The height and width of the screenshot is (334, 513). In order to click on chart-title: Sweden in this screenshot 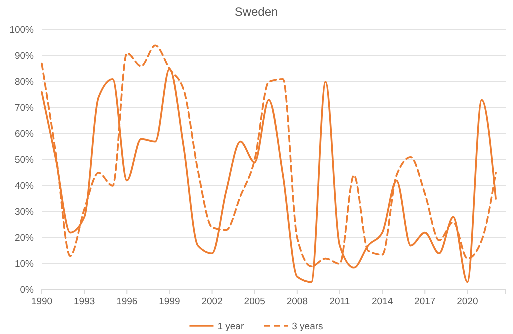, I will do `click(256, 12)`.